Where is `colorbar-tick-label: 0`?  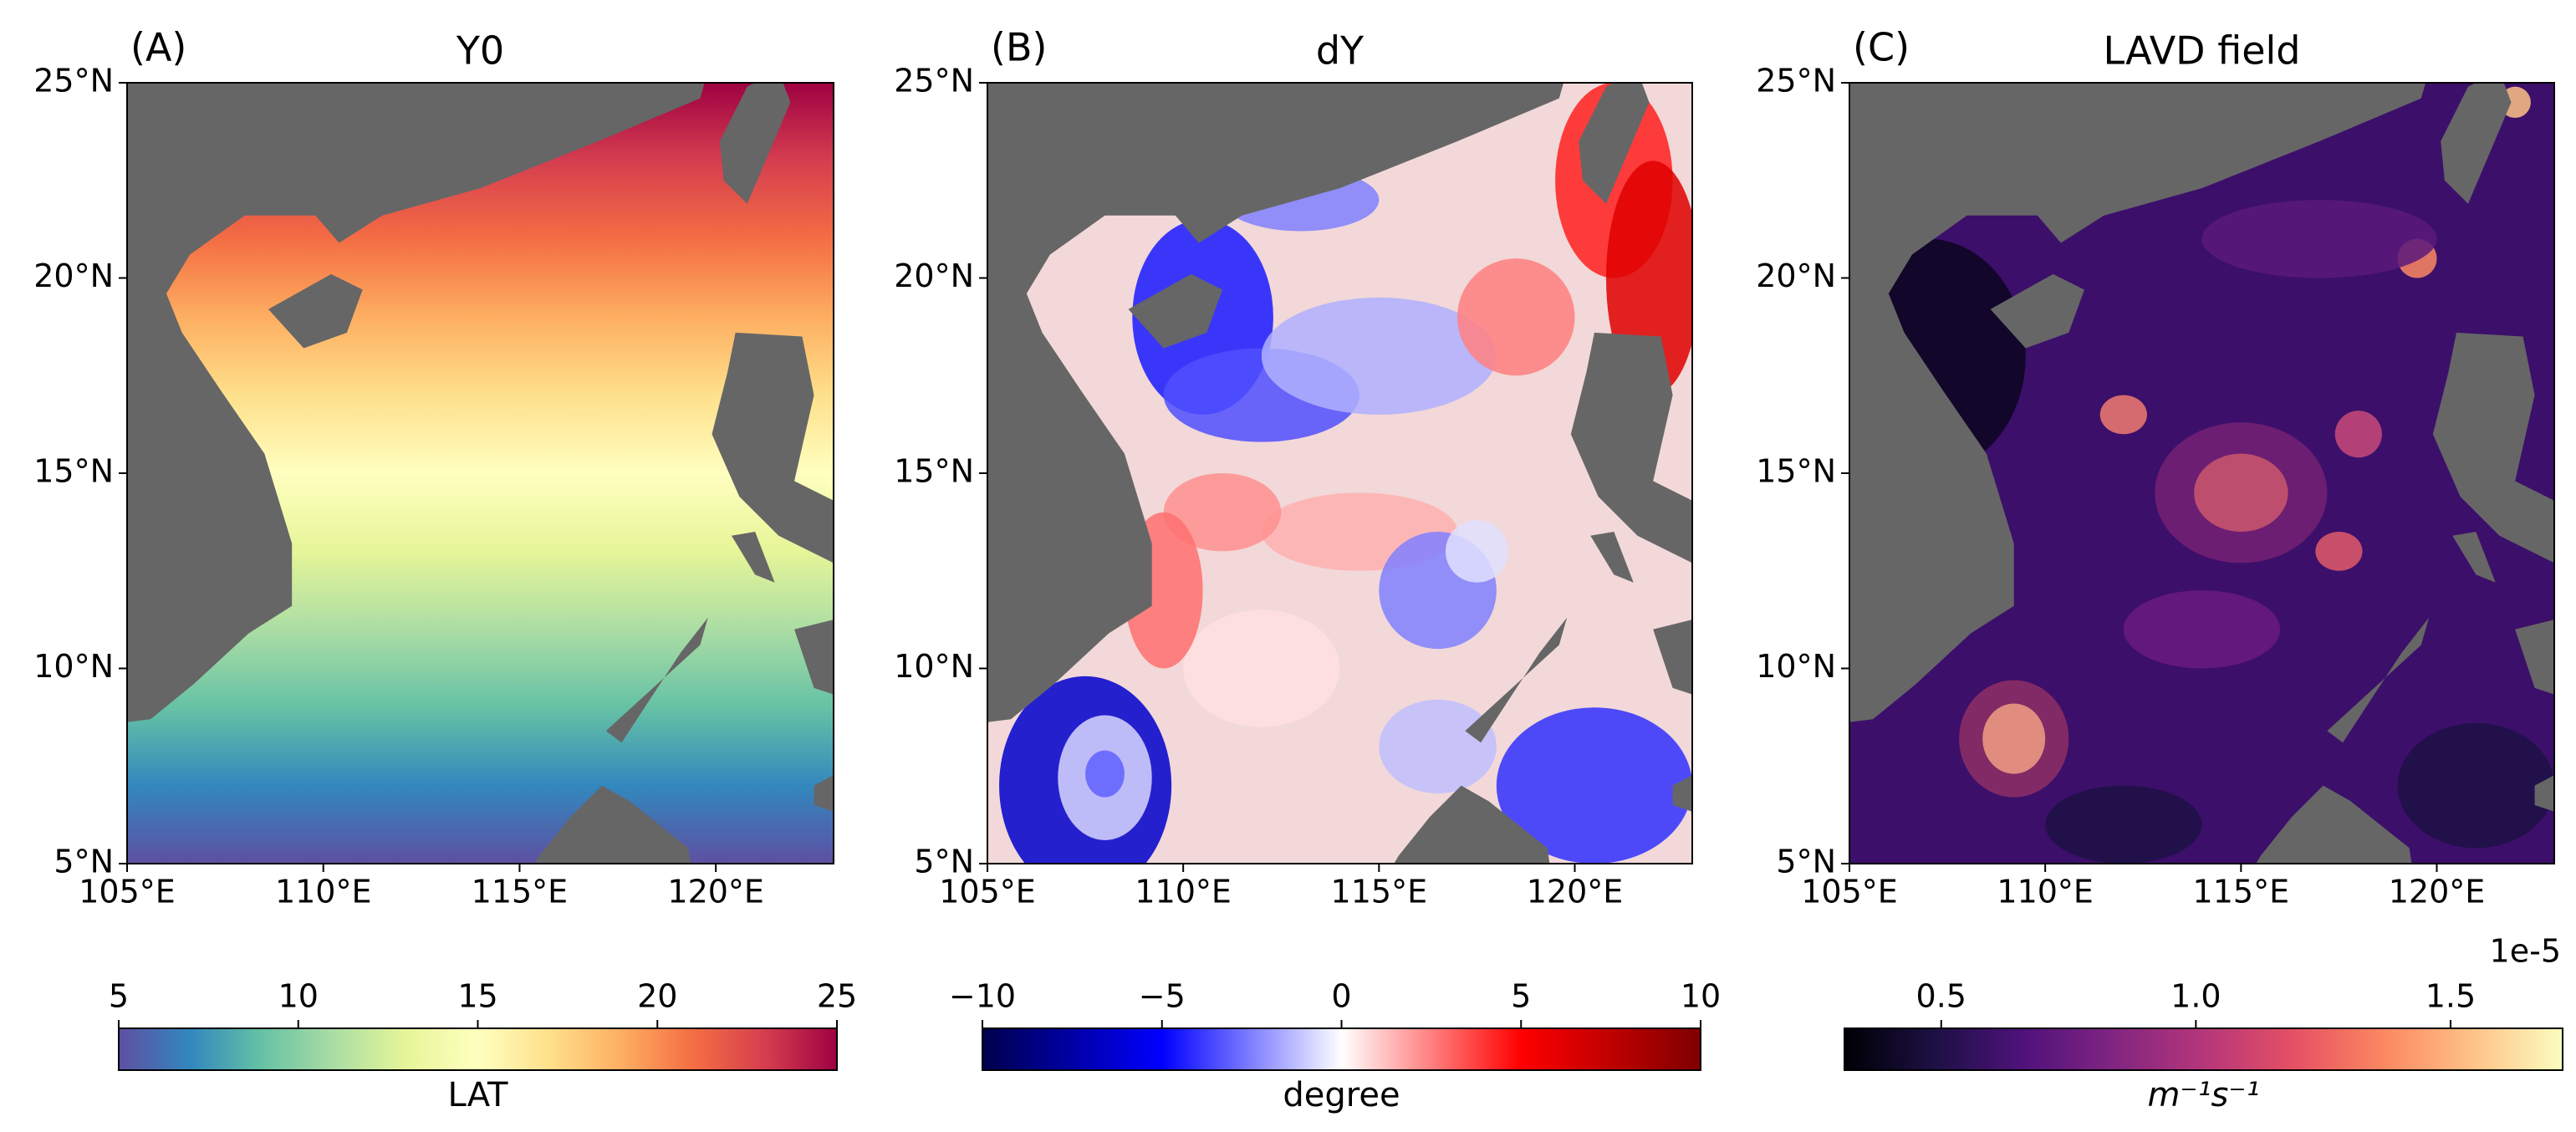
colorbar-tick-label: 0 is located at coordinates (1341, 996).